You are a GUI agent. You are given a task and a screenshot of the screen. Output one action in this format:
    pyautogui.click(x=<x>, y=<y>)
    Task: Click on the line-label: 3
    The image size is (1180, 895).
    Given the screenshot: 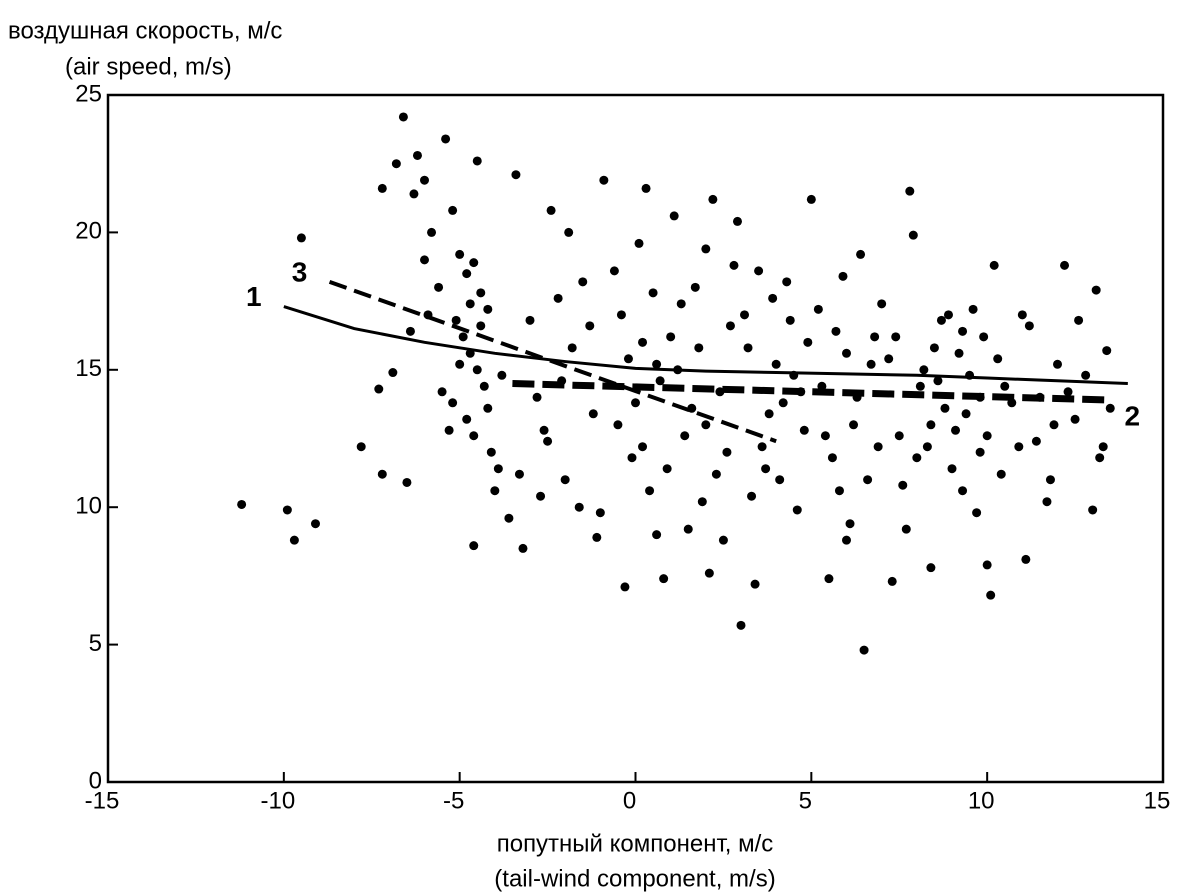 What is the action you would take?
    pyautogui.click(x=300, y=271)
    